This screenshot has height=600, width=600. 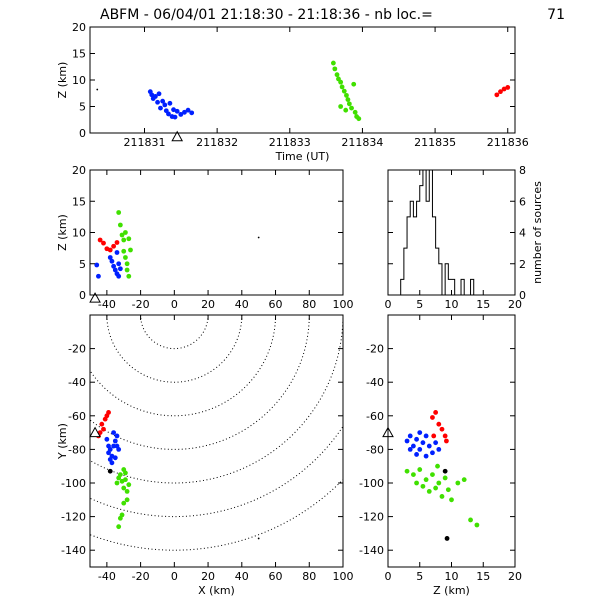 What do you see at coordinates (438, 232) in the screenshot?
I see `histogram-step` at bounding box center [438, 232].